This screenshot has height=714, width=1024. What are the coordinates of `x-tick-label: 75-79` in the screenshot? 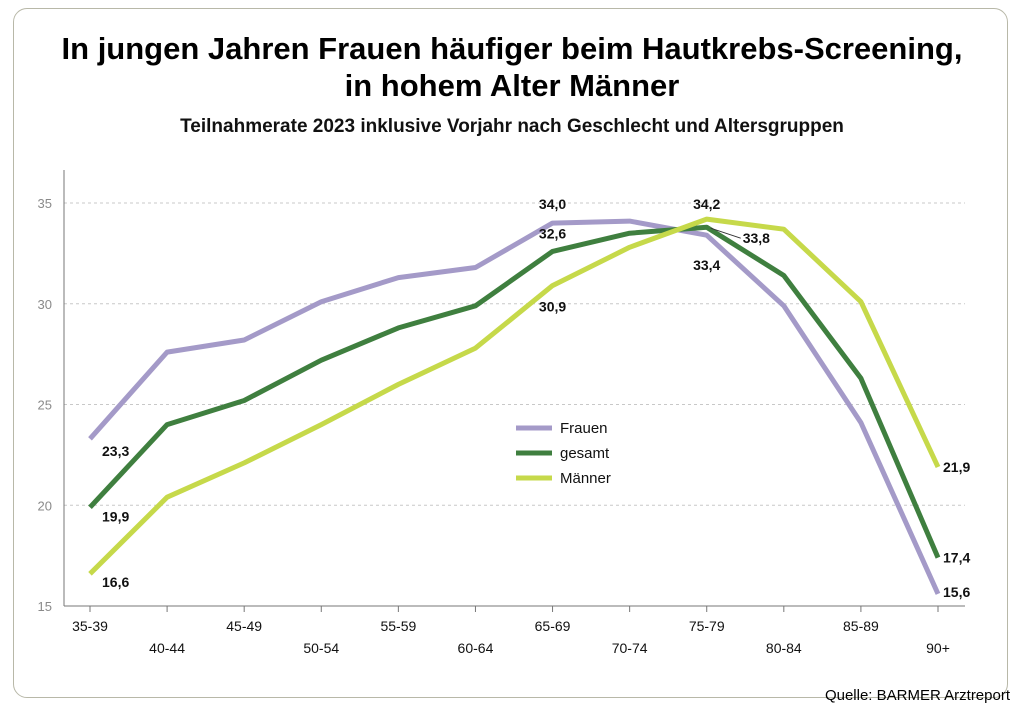 It's located at (707, 626).